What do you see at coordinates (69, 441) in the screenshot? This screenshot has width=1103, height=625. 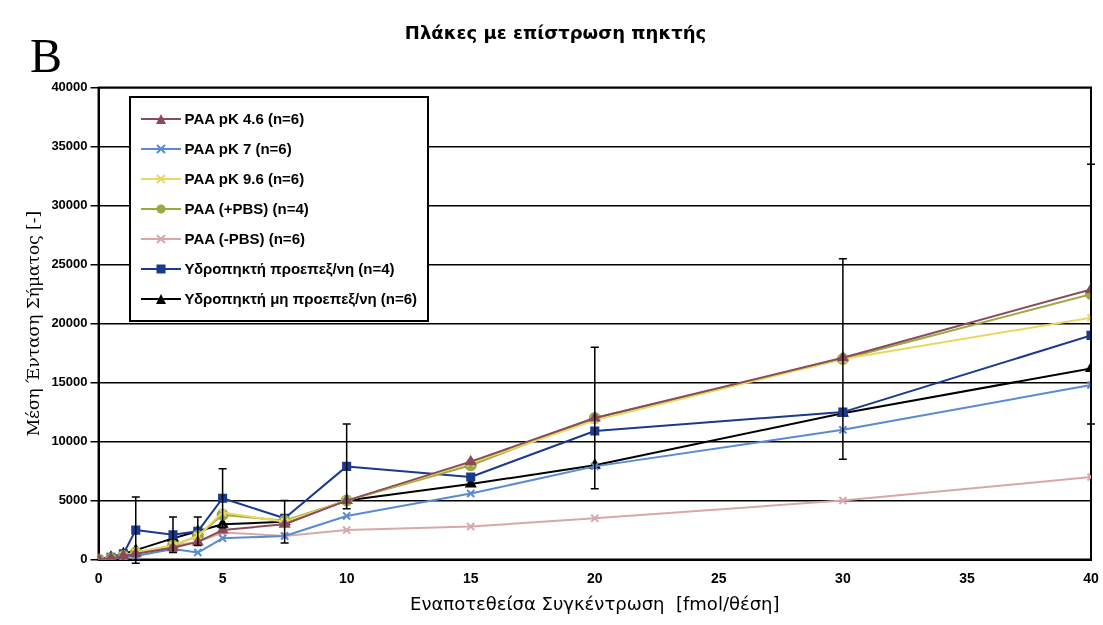 I see `y-tick-label: 10000` at bounding box center [69, 441].